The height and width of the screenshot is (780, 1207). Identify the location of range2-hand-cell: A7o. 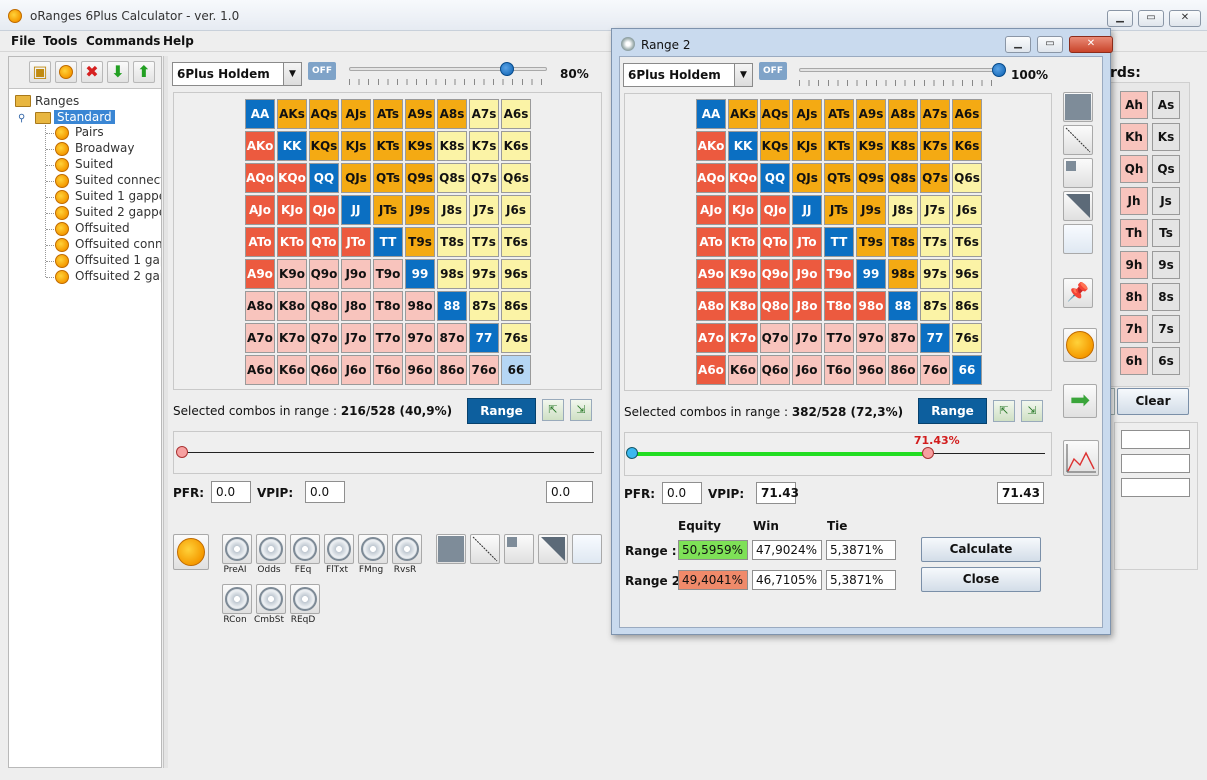
(711, 338).